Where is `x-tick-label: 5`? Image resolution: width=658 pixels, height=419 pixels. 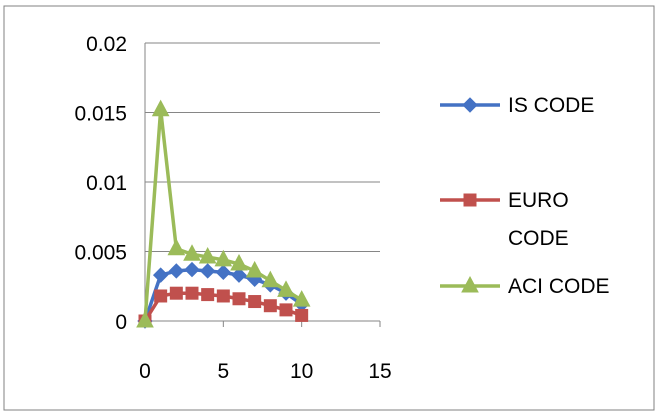 x-tick-label: 5 is located at coordinates (223, 371).